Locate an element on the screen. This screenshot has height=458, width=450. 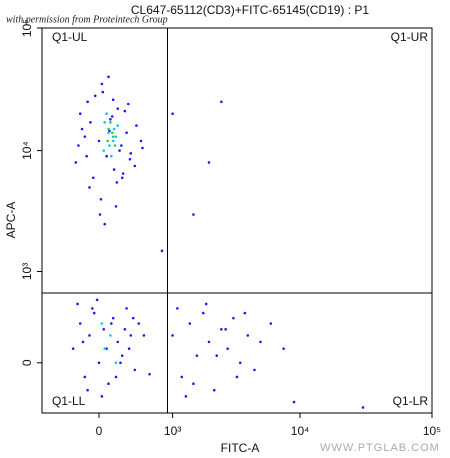
x-tick-label: 10⁴ is located at coordinates (300, 431).